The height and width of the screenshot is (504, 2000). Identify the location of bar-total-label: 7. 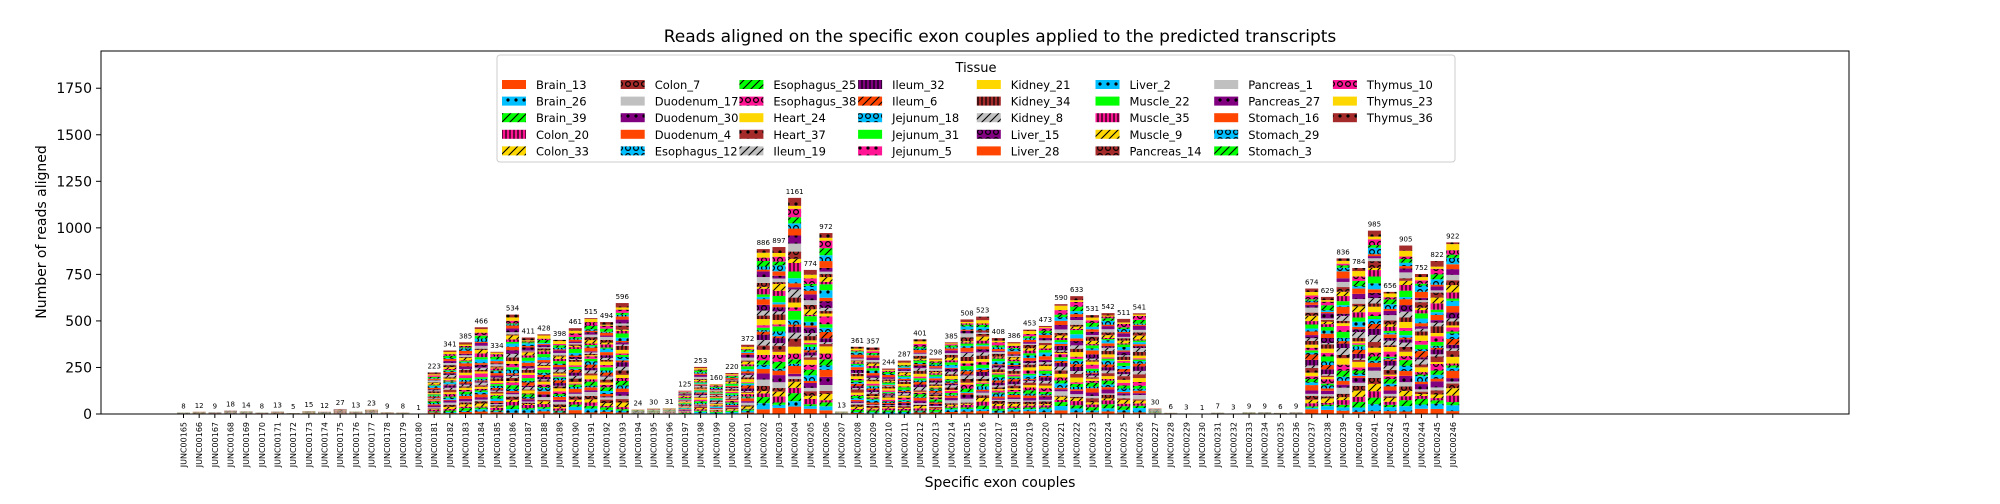
(1217, 407).